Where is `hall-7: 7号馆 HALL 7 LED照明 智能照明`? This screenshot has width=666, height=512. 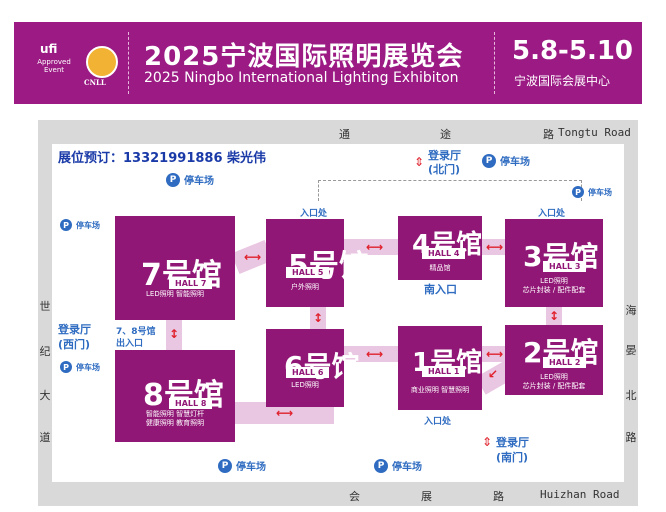
hall-7: 7号馆 HALL 7 LED照明 智能照明 is located at coordinates (175, 268).